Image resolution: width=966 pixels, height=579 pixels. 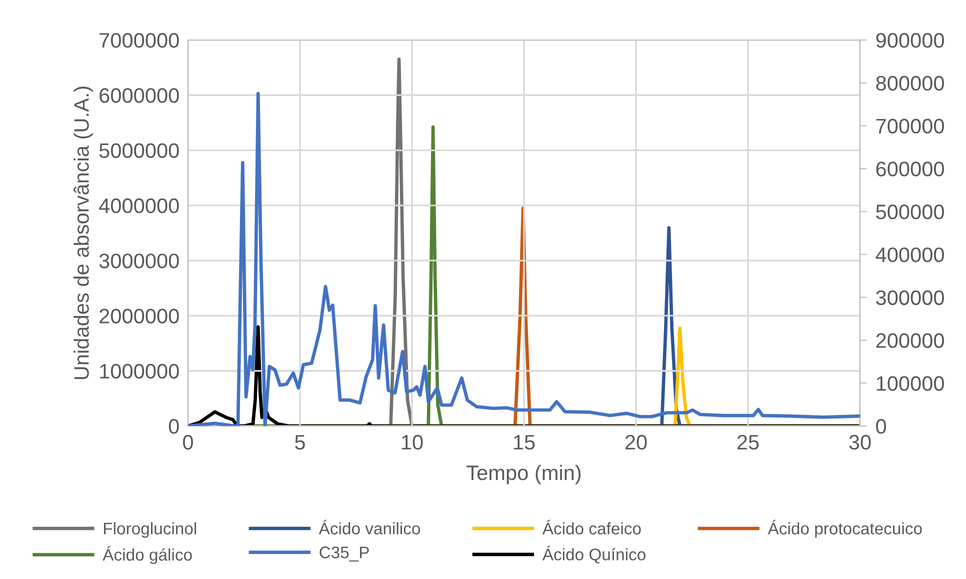 I want to click on legend-label: Ácido Quínico, so click(x=594, y=555).